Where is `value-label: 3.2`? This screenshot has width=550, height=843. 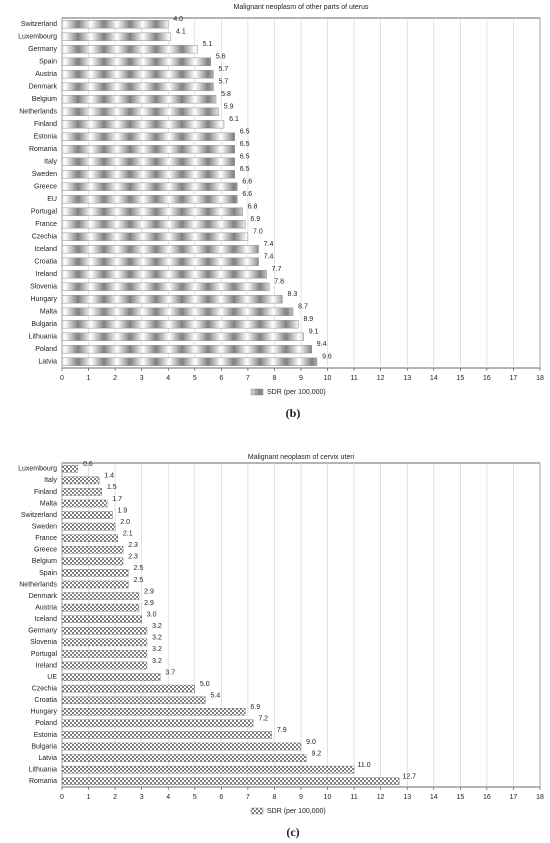
value-label: 3.2 is located at coordinates (157, 638).